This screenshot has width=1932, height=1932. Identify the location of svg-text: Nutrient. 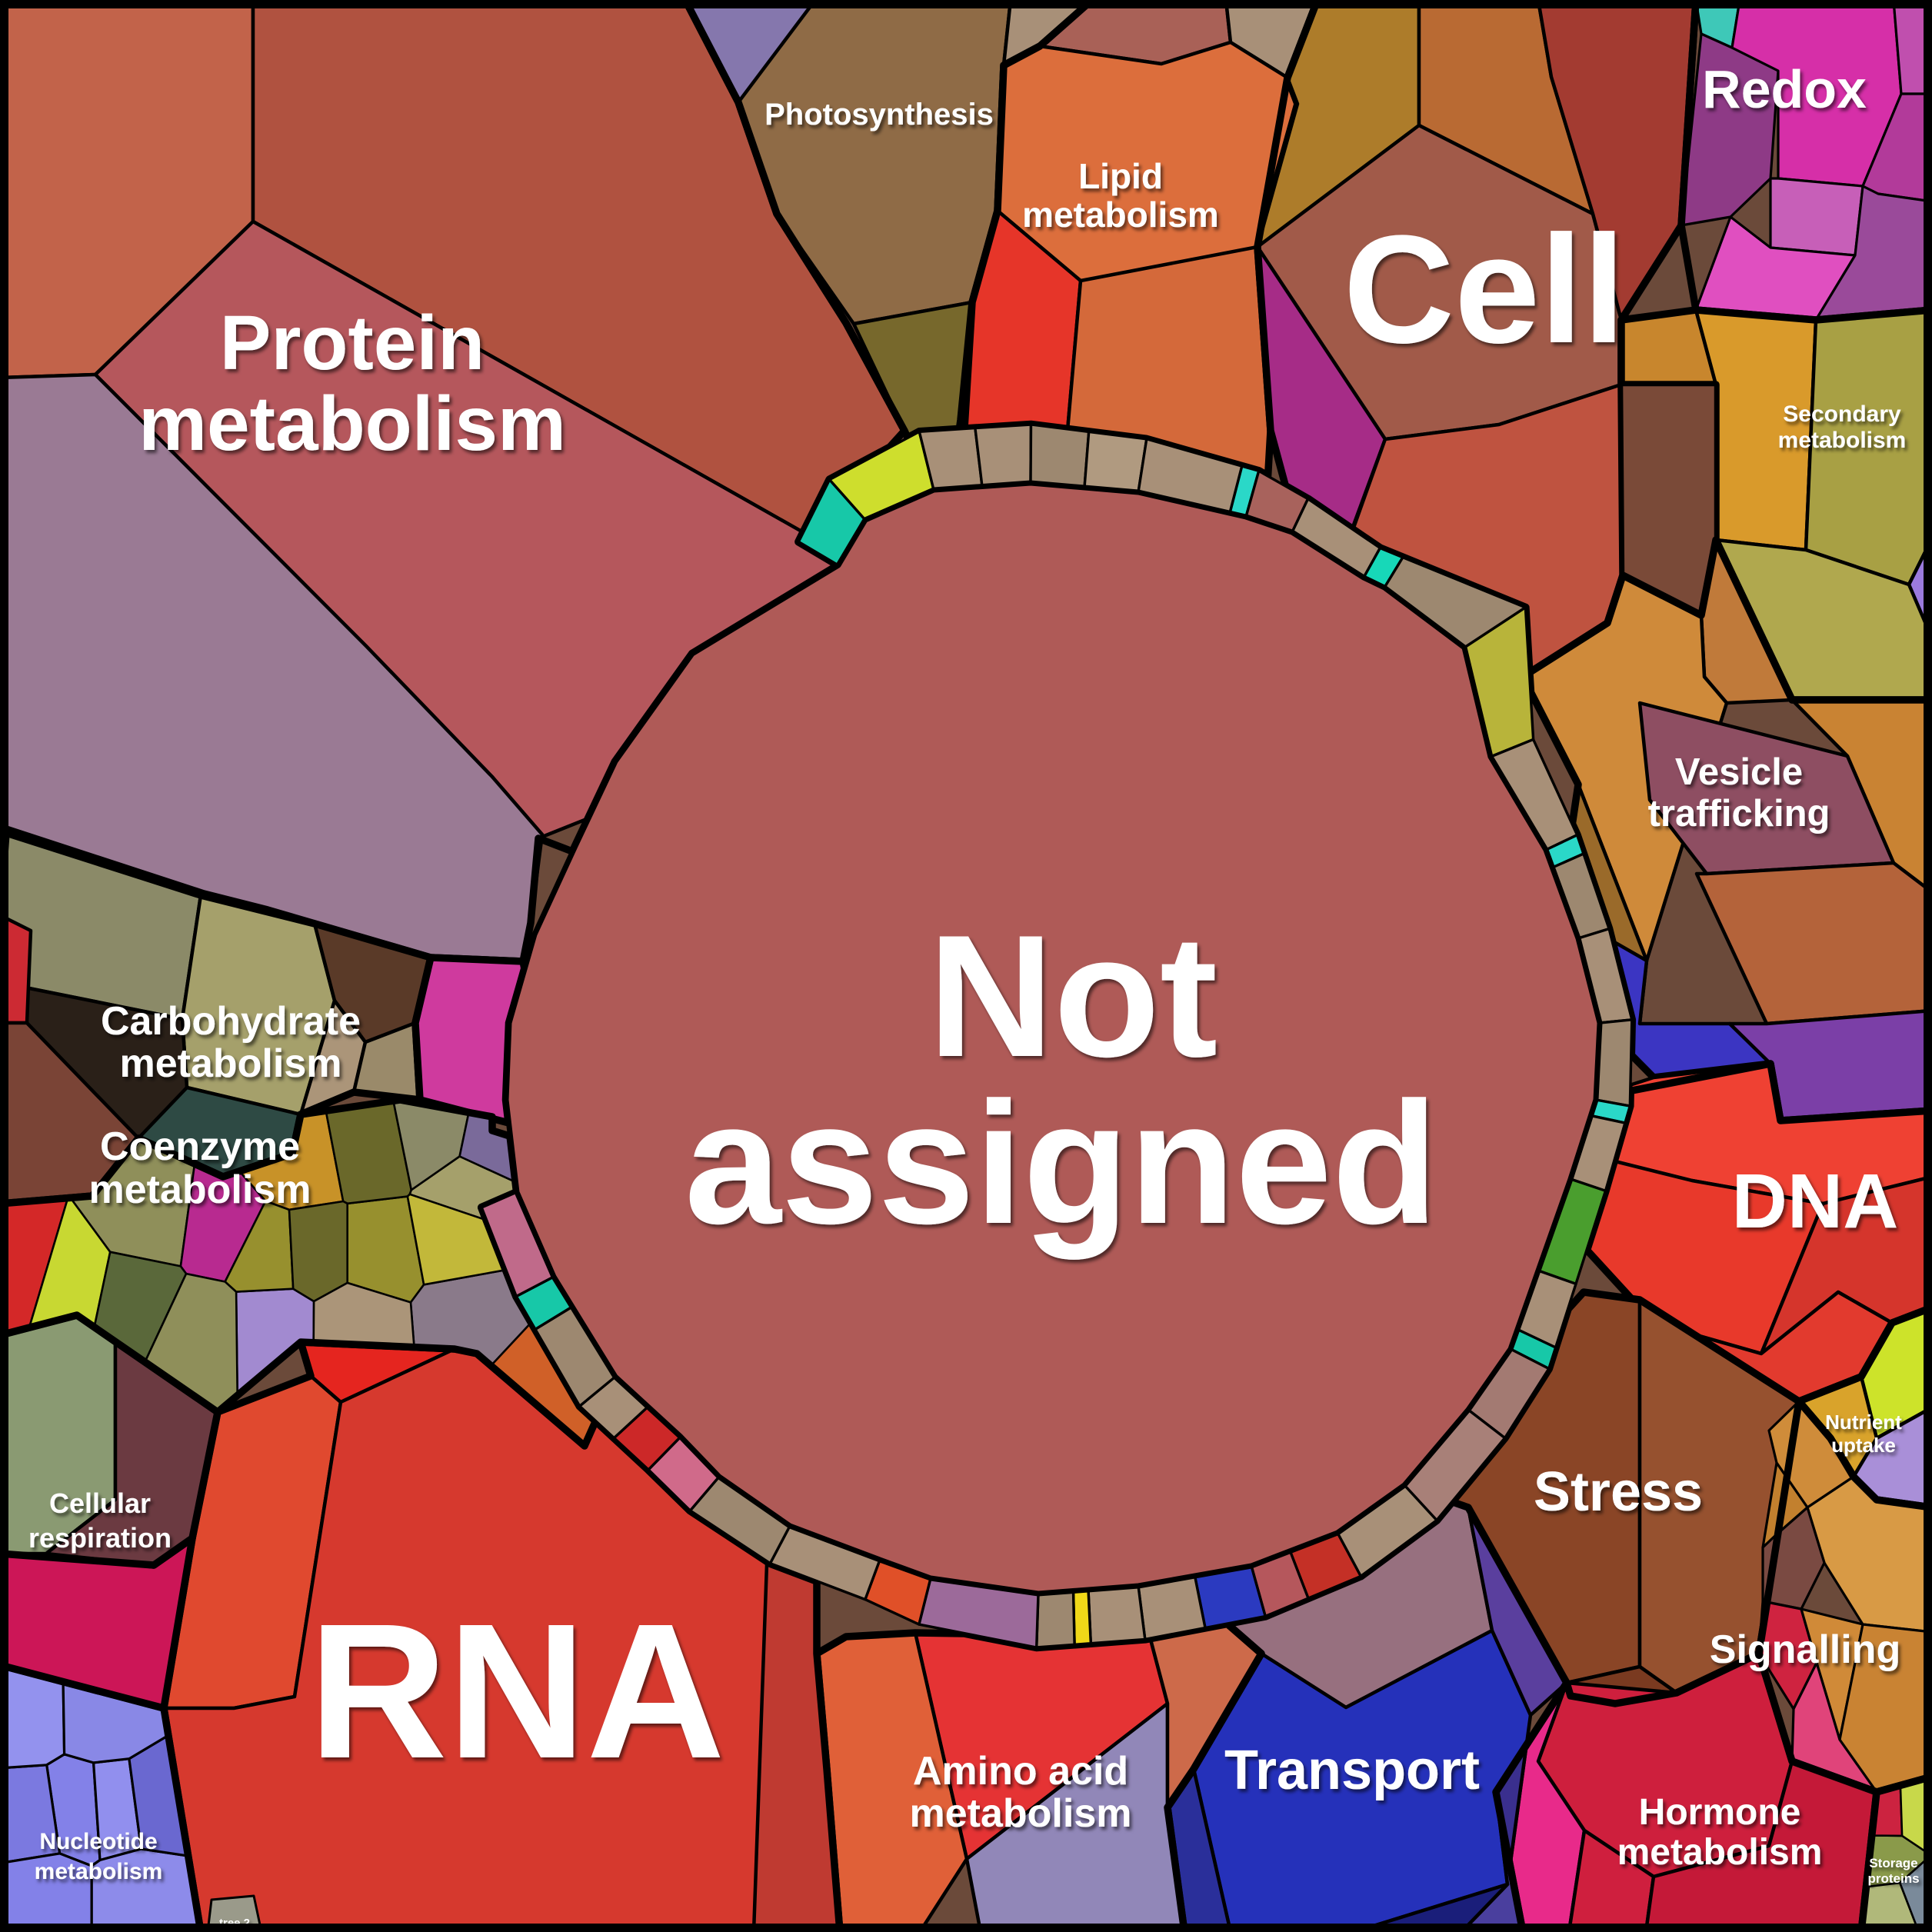
(1863, 1422).